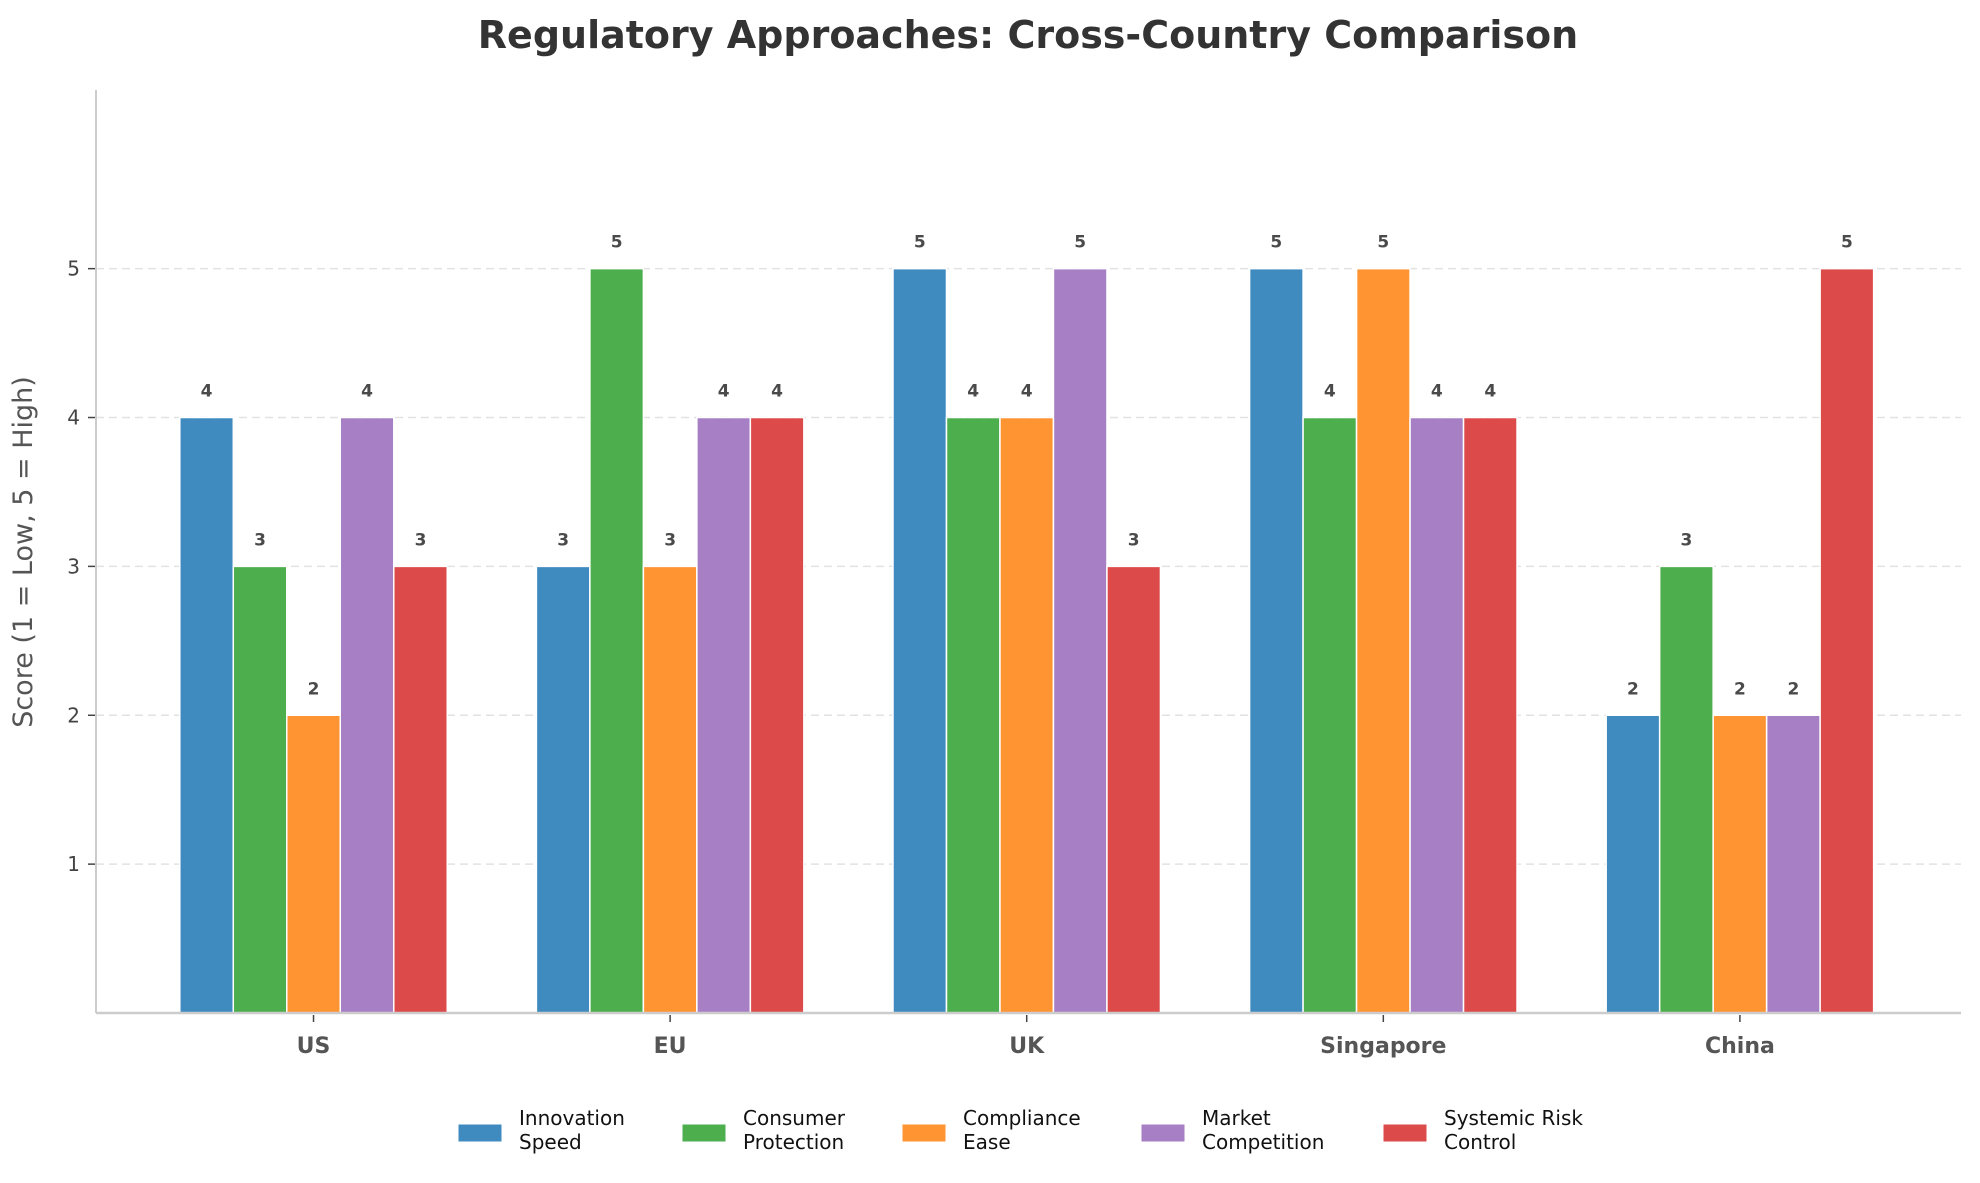 Image resolution: width=1980 pixels, height=1183 pixels. What do you see at coordinates (23, 552) in the screenshot?
I see `y-axis-label: Score (1 = Low, 5 = High)` at bounding box center [23, 552].